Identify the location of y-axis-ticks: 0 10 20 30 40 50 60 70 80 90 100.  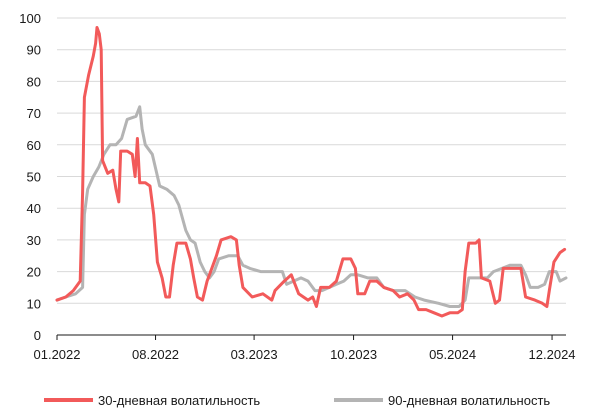
(30, 177).